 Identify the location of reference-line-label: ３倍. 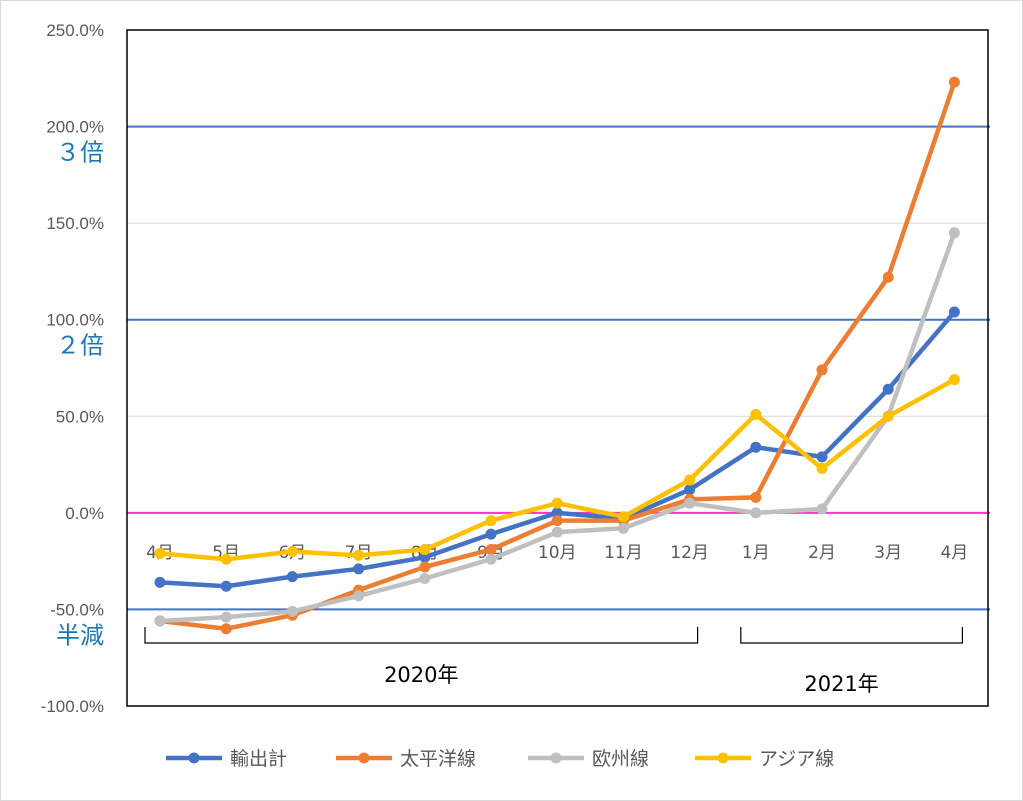
(80, 153).